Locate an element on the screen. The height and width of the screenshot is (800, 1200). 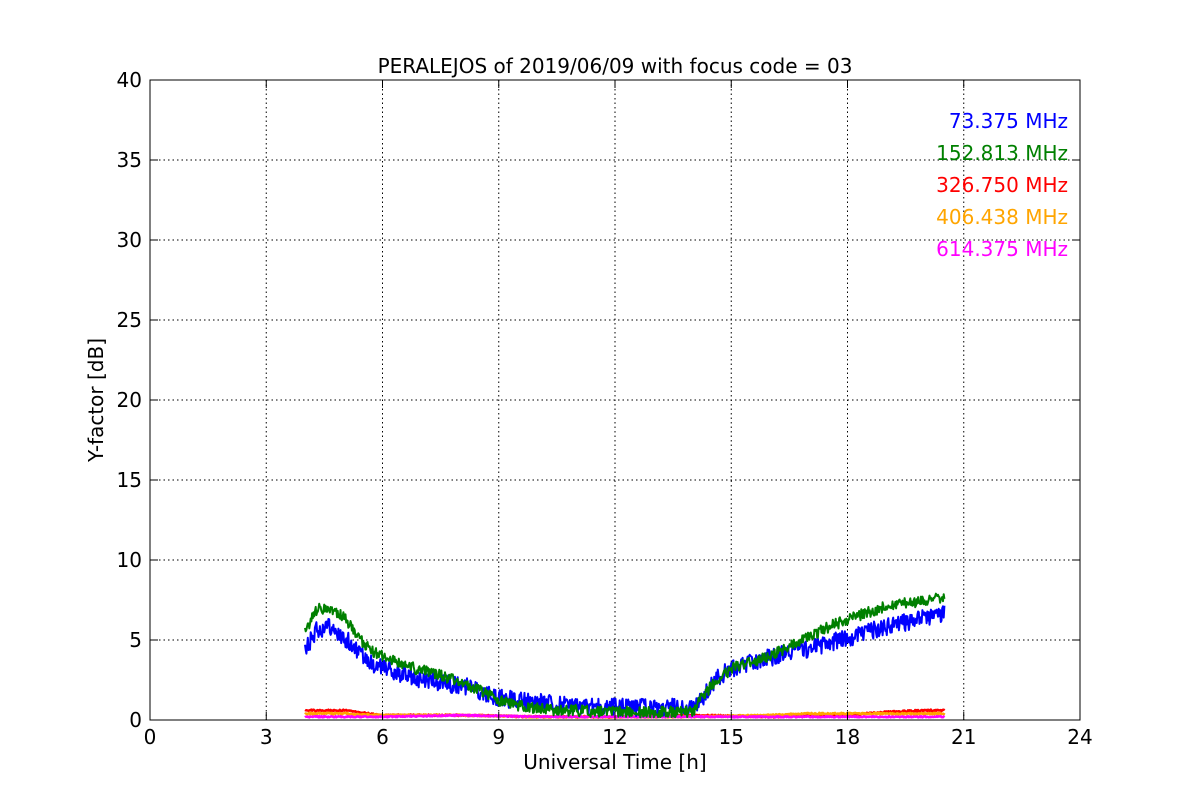
y-axis-label: Y-factor [dB] is located at coordinates (96, 400).